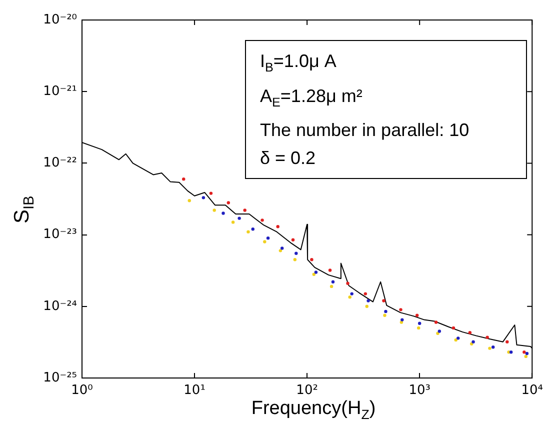  Describe the element at coordinates (60, 378) in the screenshot. I see `y-tick-label: 10⁻²⁵` at that location.